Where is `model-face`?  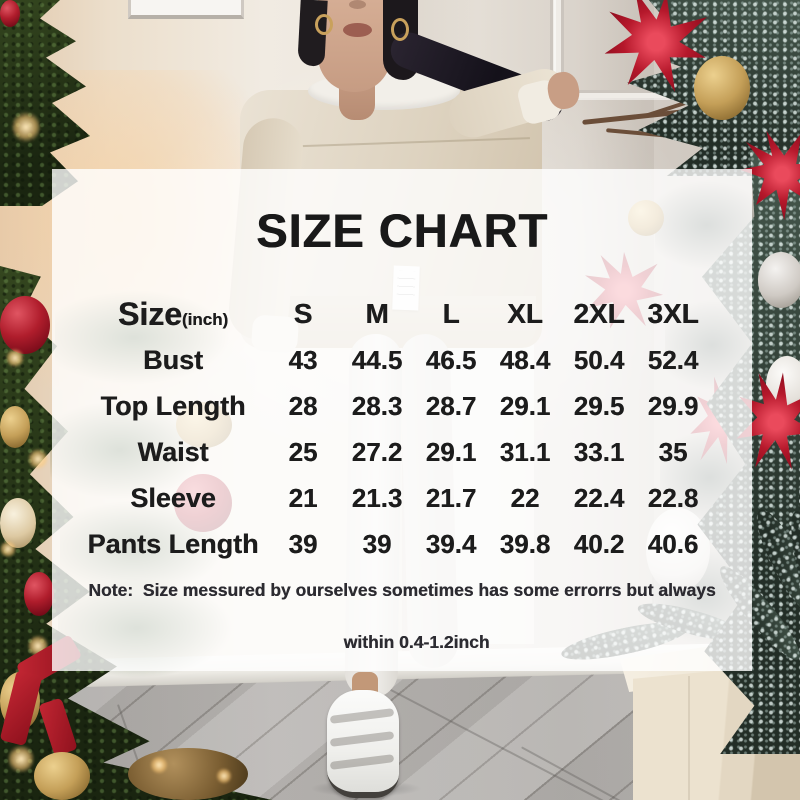
model-face is located at coordinates (354, 46).